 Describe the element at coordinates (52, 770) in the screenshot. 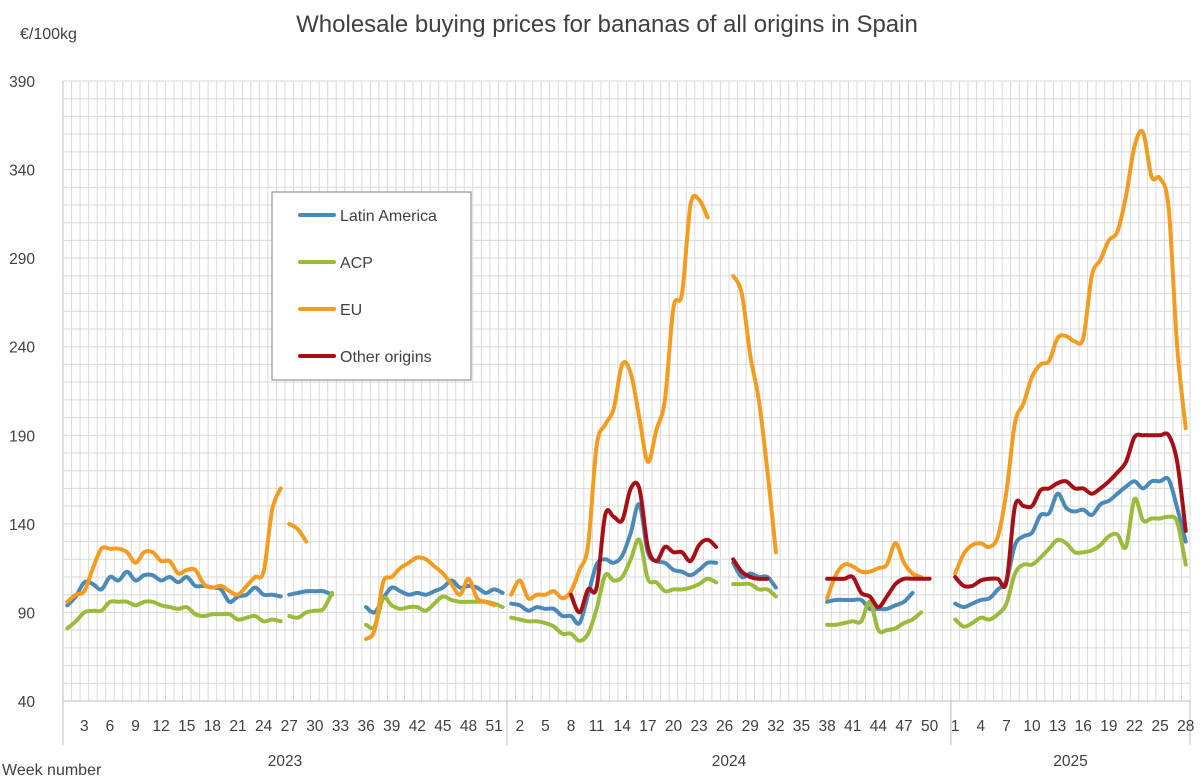

I see `x-axis-label: Week number` at that location.